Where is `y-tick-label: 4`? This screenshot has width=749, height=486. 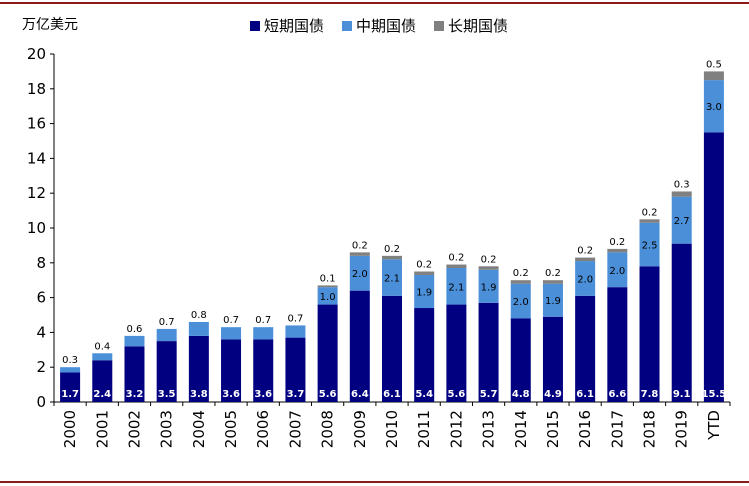 y-tick-label: 4 is located at coordinates (41, 332).